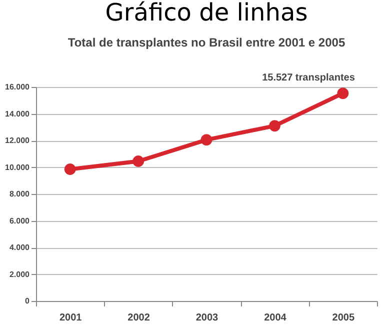 This screenshot has width=390, height=330. What do you see at coordinates (207, 42) in the screenshot?
I see `chart-subtitle: Total de transplantes no Brasil entre 2001 e 2005` at bounding box center [207, 42].